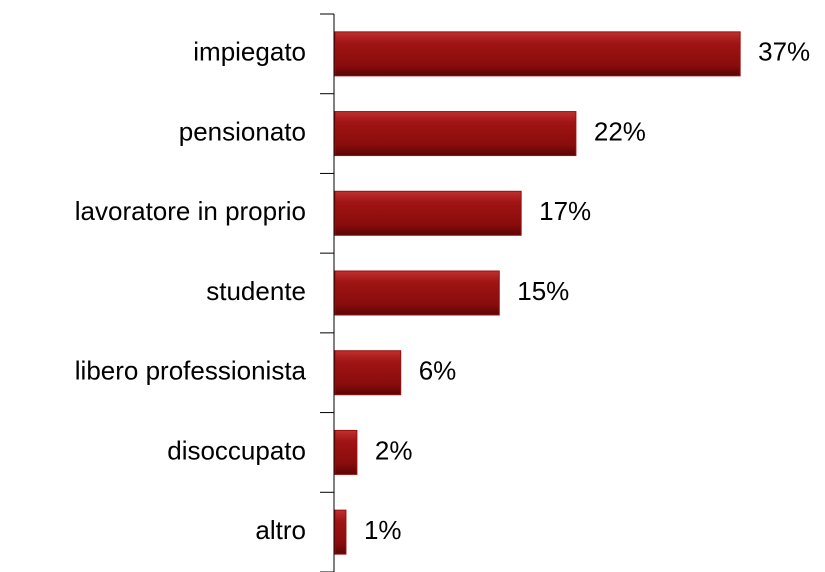 This screenshot has height=572, width=825. What do you see at coordinates (543, 291) in the screenshot?
I see `value-label: 15%` at bounding box center [543, 291].